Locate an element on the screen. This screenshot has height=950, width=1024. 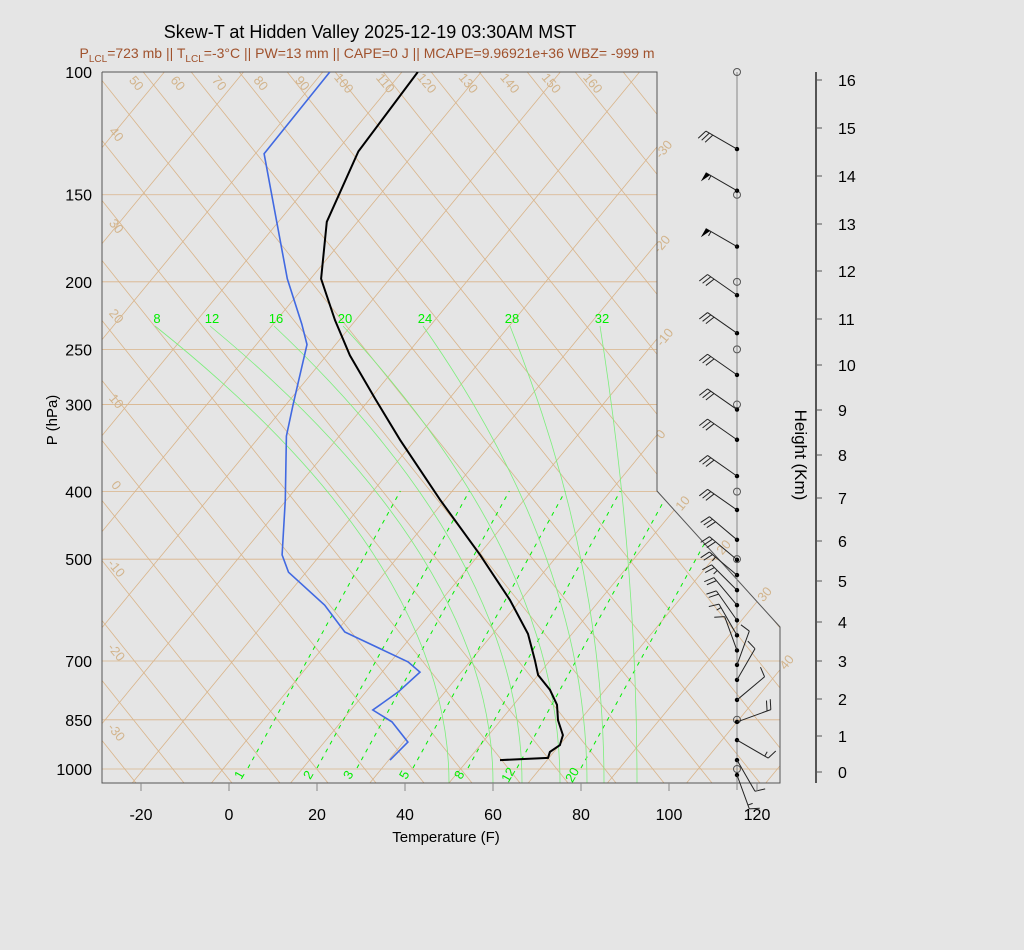
height-tick-label: 4 is located at coordinates (842, 623).